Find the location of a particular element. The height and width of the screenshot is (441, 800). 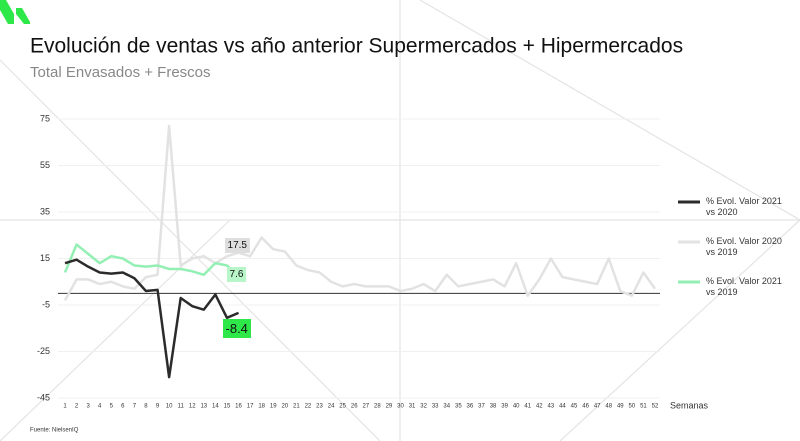

y-tick-label: -45 is located at coordinates (43, 397).